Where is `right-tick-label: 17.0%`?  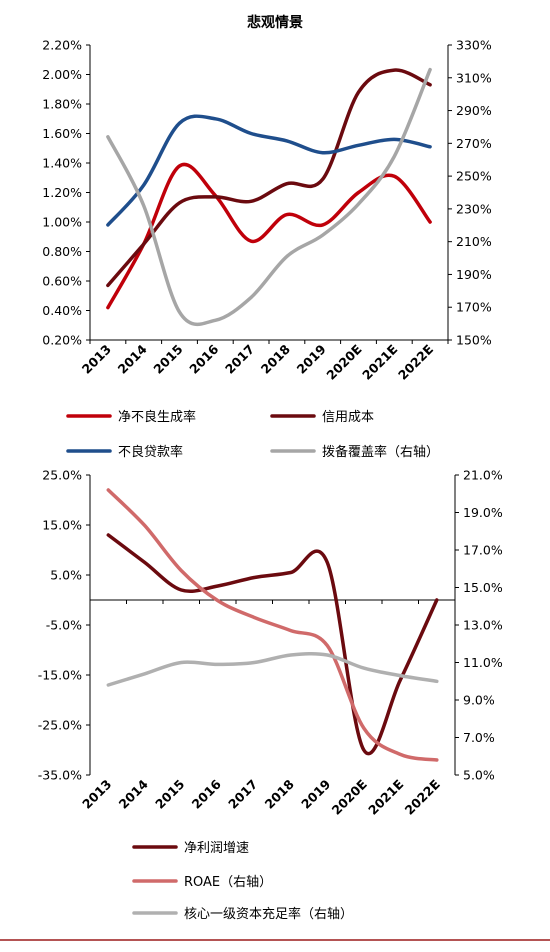 right-tick-label: 17.0% is located at coordinates (483, 550).